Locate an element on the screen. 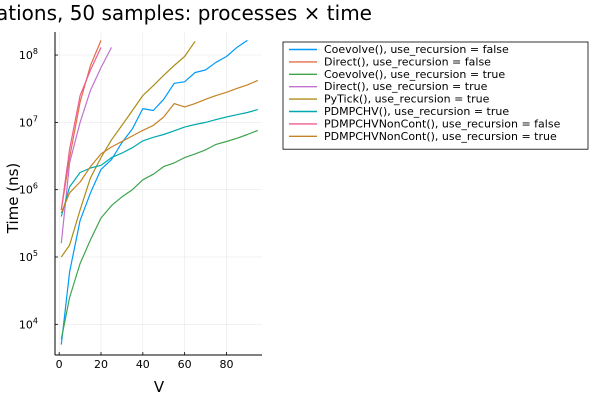  x-tick-label: 0 is located at coordinates (59, 364).